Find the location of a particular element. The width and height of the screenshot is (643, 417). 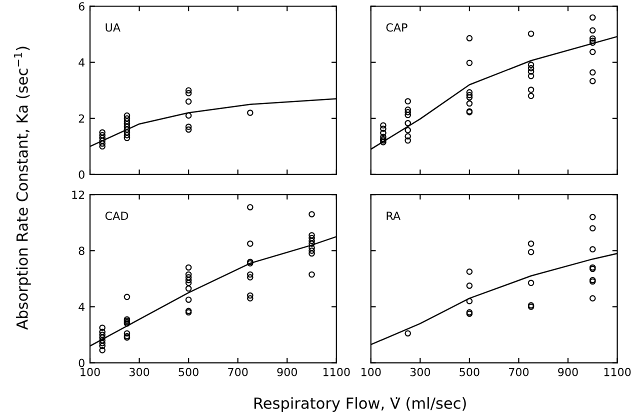

y-tick-label: 12 is located at coordinates (78, 194).